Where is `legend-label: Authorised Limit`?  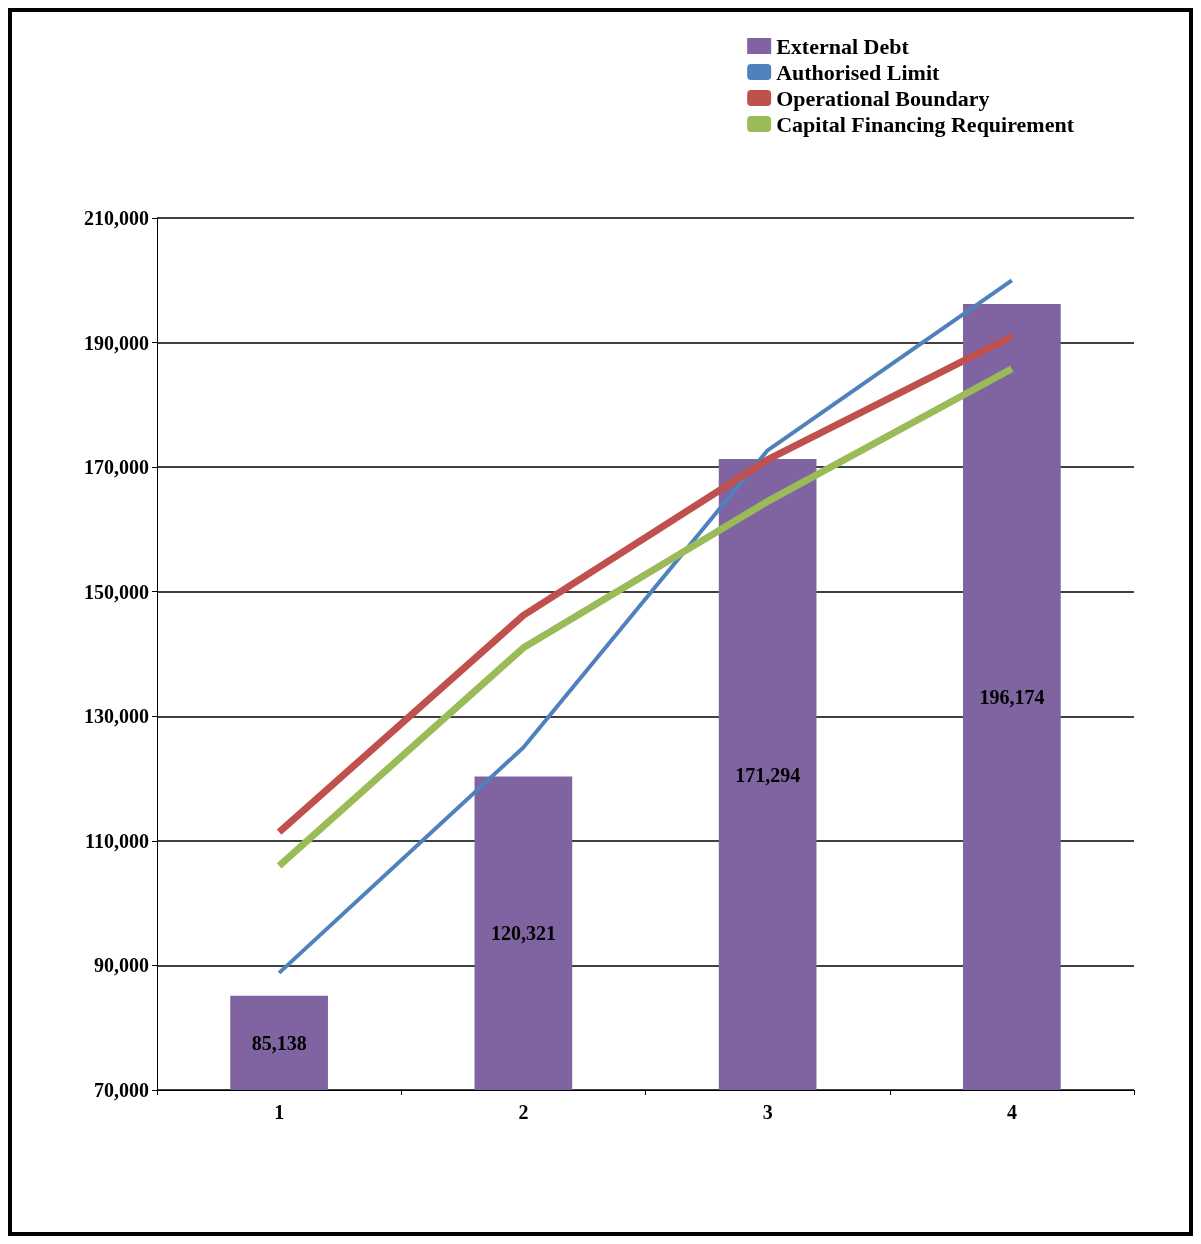 legend-label: Authorised Limit is located at coordinates (858, 72).